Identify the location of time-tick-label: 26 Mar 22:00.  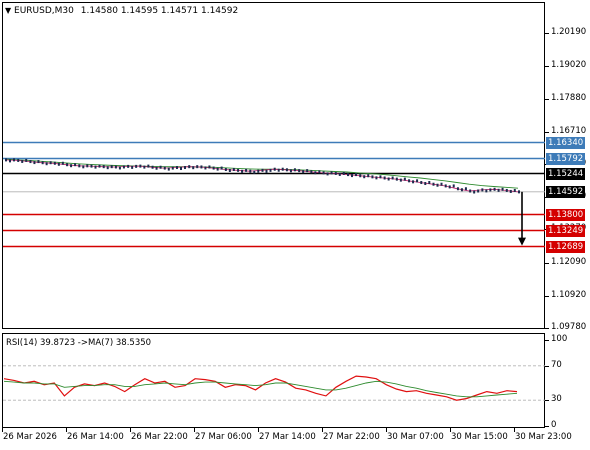
(159, 437).